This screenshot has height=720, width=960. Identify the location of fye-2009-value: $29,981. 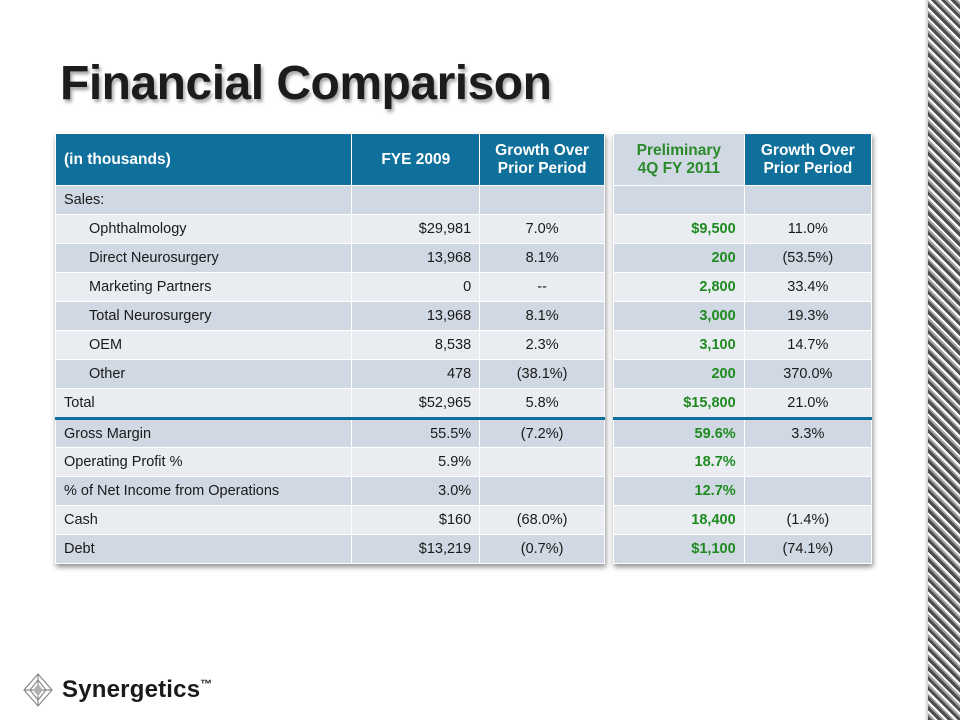
(416, 229).